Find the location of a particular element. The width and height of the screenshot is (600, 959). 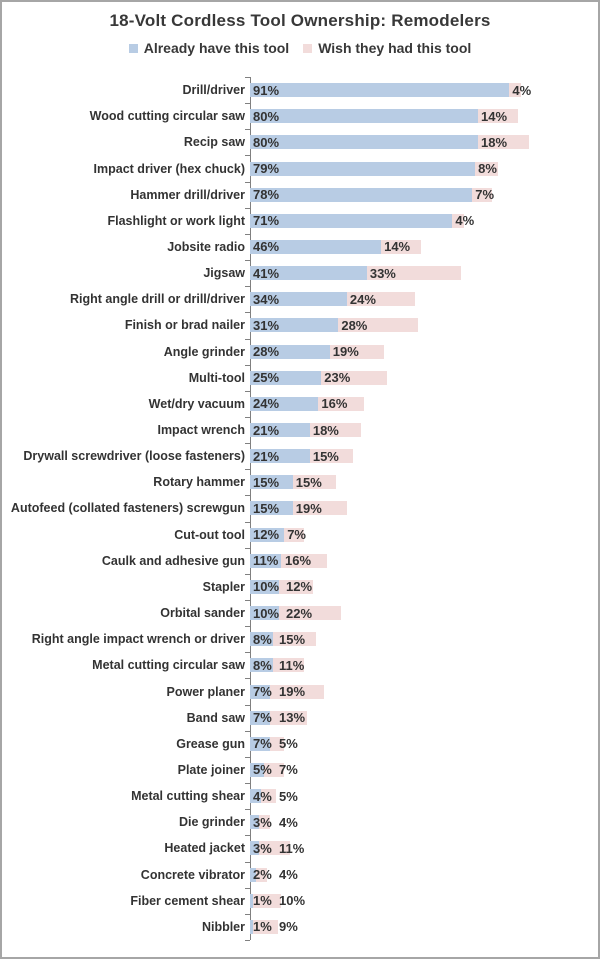

legend-label-have: Already have this tool is located at coordinates (216, 48).